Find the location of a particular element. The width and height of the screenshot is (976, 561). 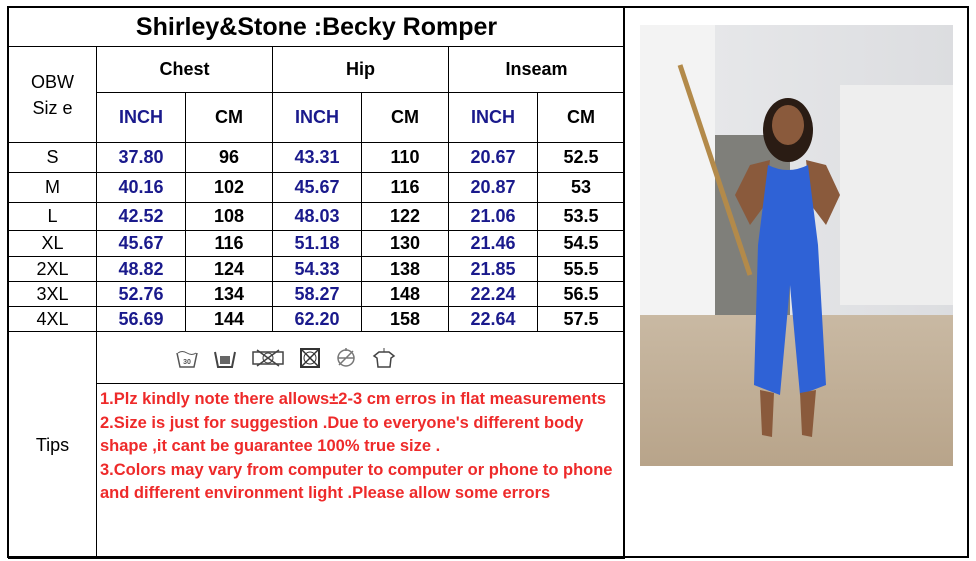

table-row: 2XL 48.82 124 54.33 138 21.85 55.5 is located at coordinates (317, 269).